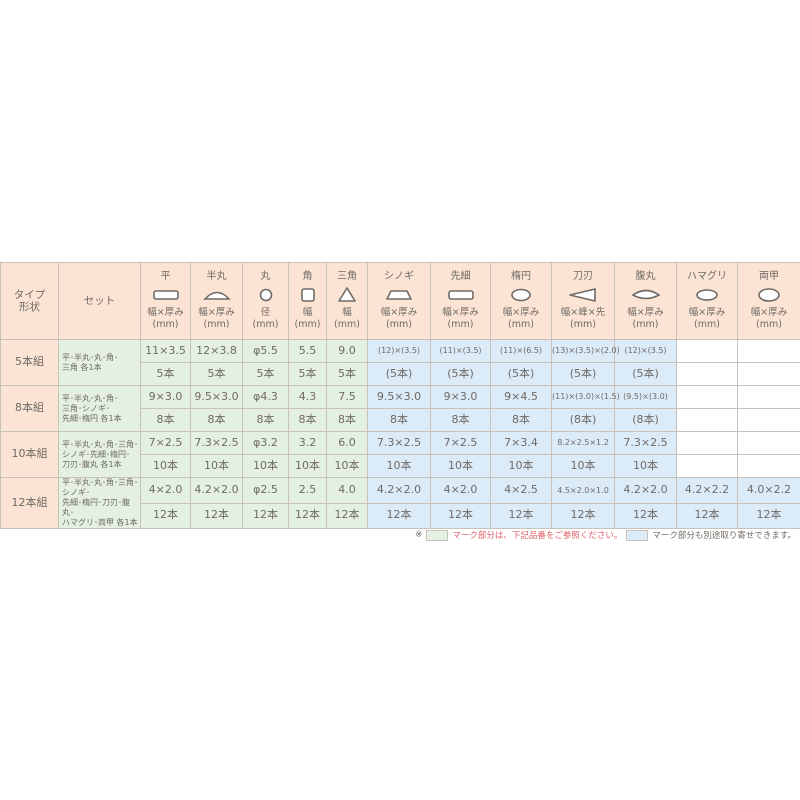  I want to click on tapered-rect-icon, so click(460, 295).